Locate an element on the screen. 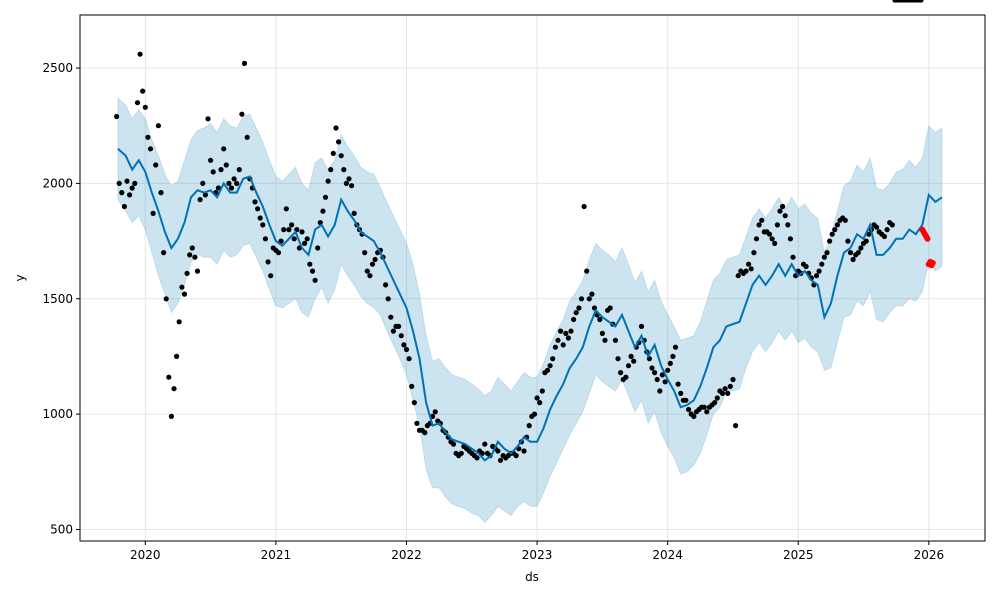 The image size is (1000, 600). x-tick-label: 2024 is located at coordinates (667, 555).